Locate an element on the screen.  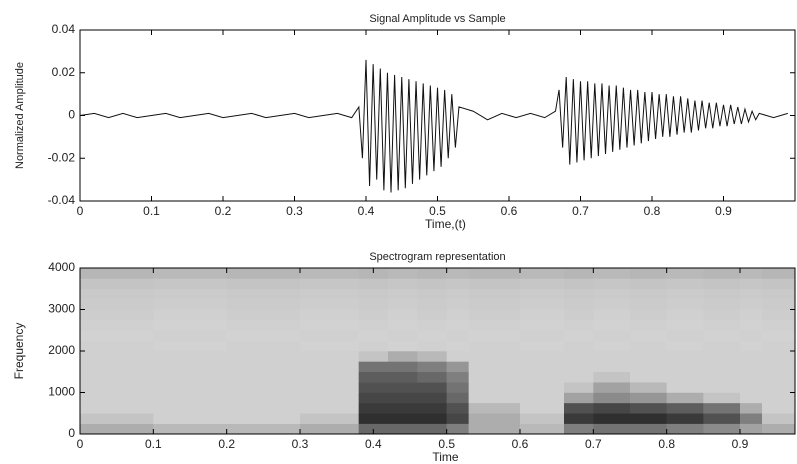
x-tick-label: 0.2 is located at coordinates (223, 211).